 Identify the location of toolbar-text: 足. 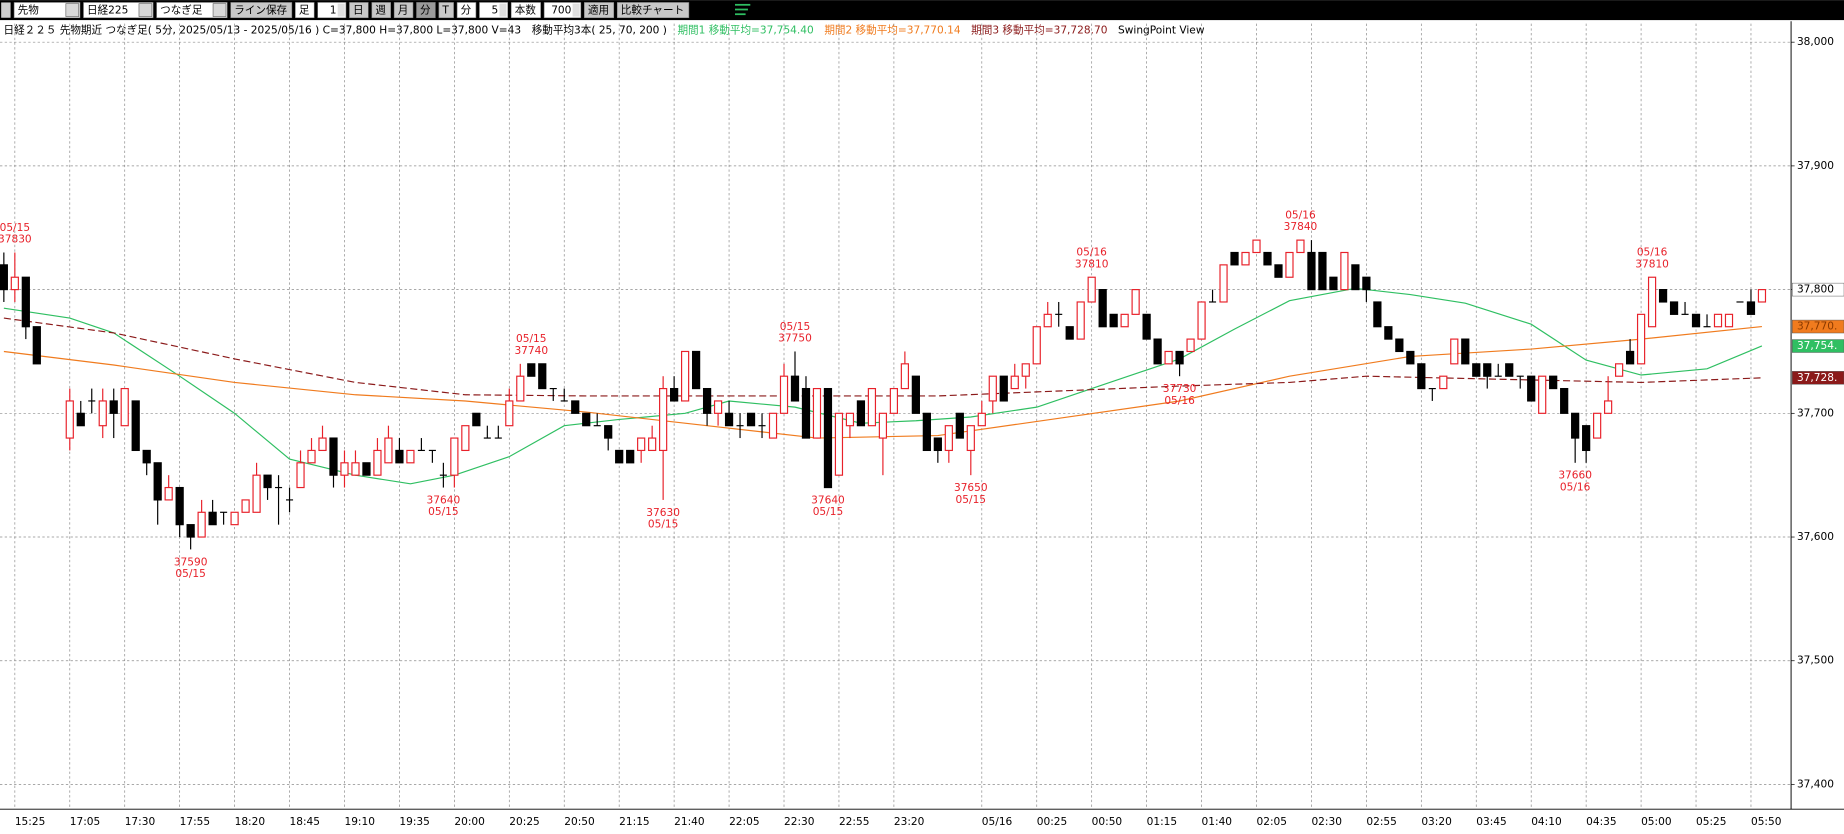
(304, 11).